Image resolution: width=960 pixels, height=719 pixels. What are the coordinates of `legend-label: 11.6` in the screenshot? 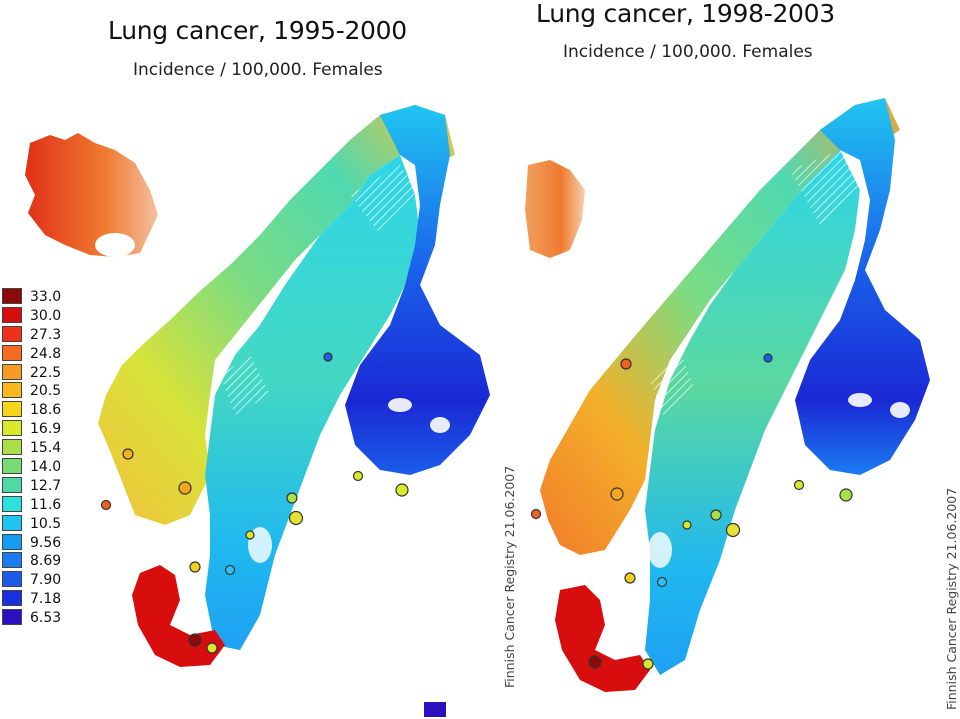 It's located at (46, 504).